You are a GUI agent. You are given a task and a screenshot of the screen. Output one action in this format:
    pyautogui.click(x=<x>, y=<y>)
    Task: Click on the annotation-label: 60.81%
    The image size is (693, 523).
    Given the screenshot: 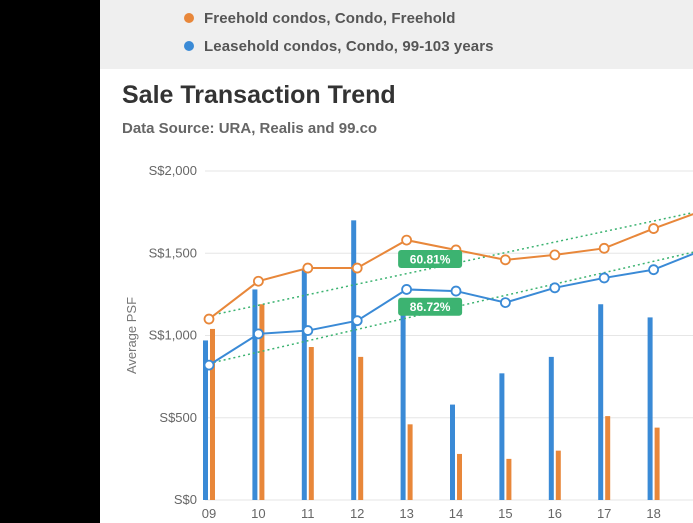 What is the action you would take?
    pyautogui.click(x=430, y=260)
    